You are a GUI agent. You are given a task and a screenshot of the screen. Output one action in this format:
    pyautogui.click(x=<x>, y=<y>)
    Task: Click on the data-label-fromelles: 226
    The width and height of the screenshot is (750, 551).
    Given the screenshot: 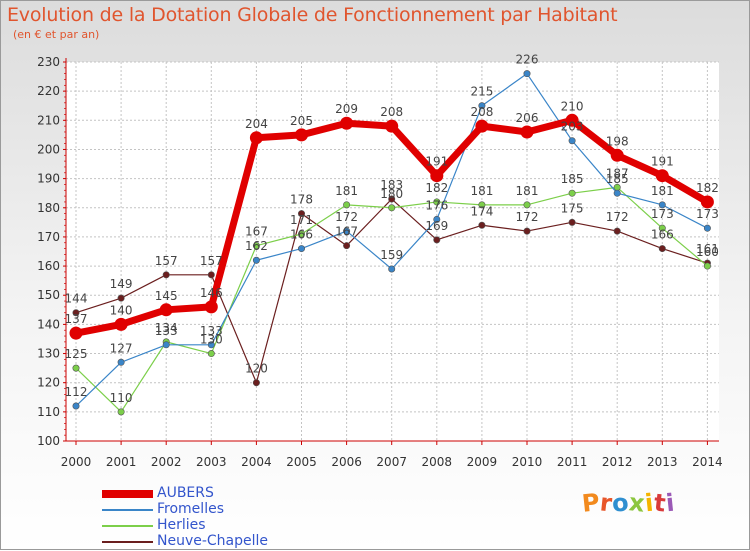 What is the action you would take?
    pyautogui.click(x=527, y=60)
    